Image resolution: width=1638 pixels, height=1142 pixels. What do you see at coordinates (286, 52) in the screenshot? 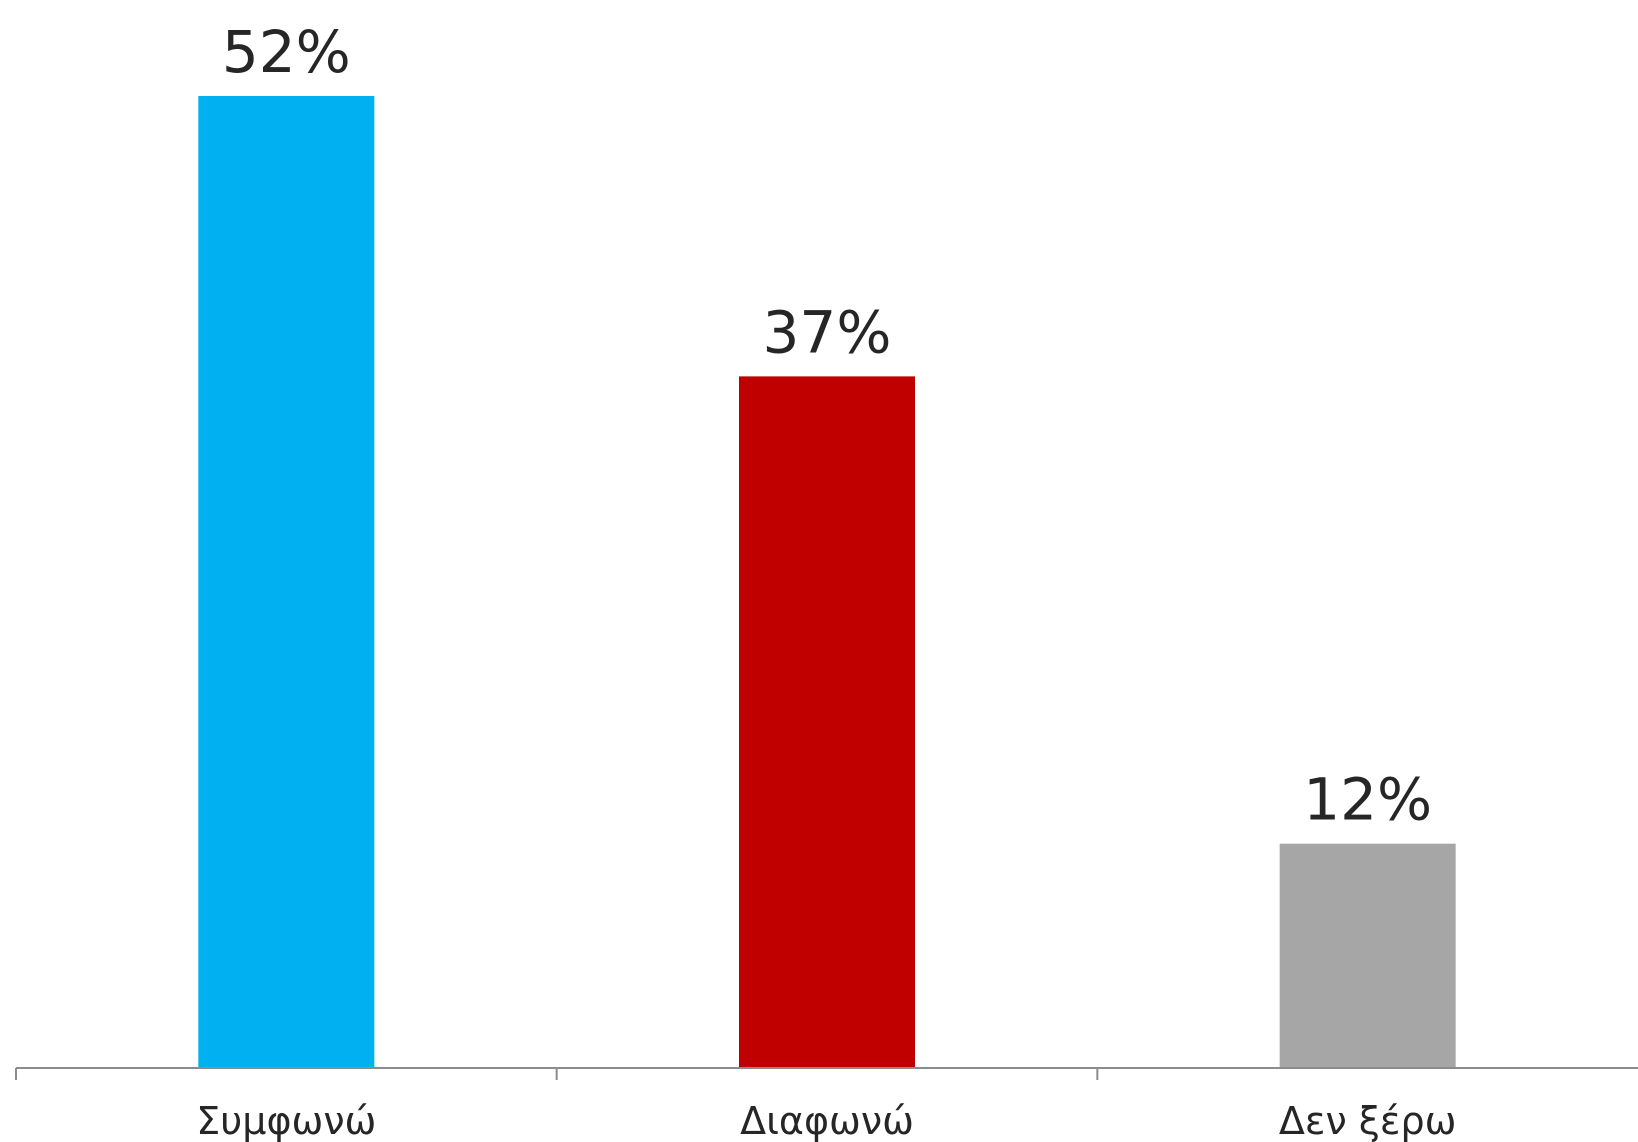
I see `data-label-1: 52%` at bounding box center [286, 52].